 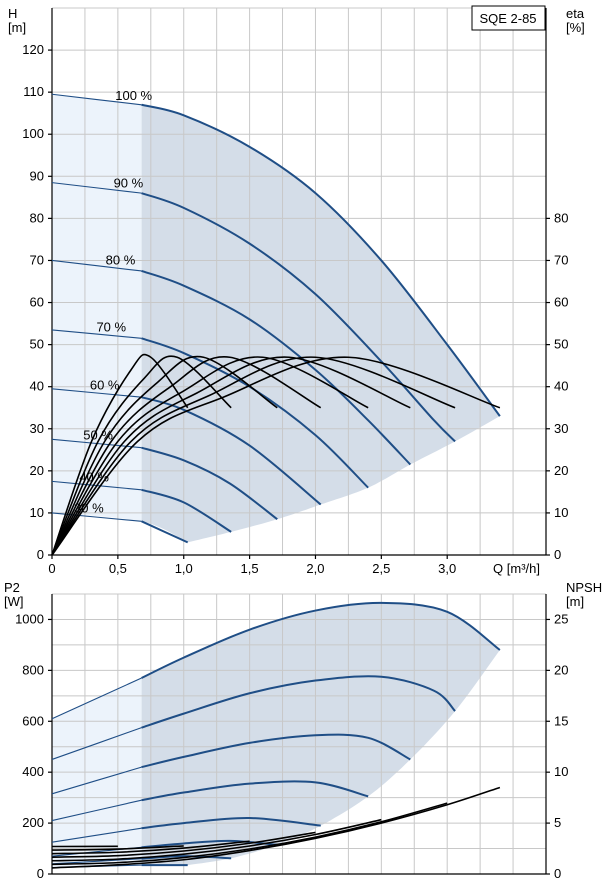 I want to click on operating-region-light, so click(x=97, y=308).